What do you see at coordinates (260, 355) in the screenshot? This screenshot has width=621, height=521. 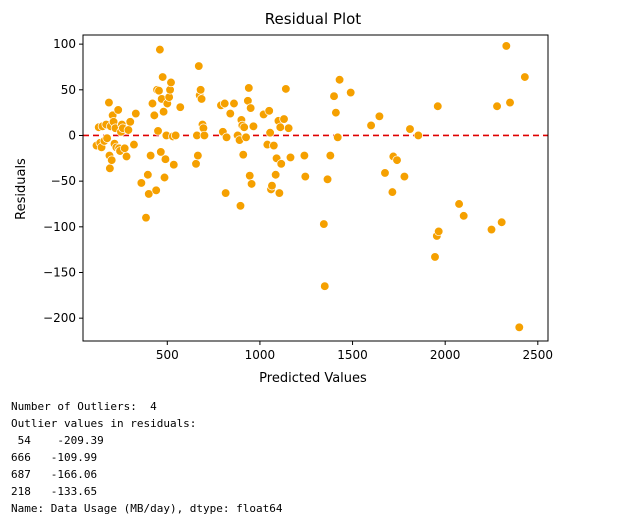 I see `x-tick-label: 1000` at bounding box center [260, 355].